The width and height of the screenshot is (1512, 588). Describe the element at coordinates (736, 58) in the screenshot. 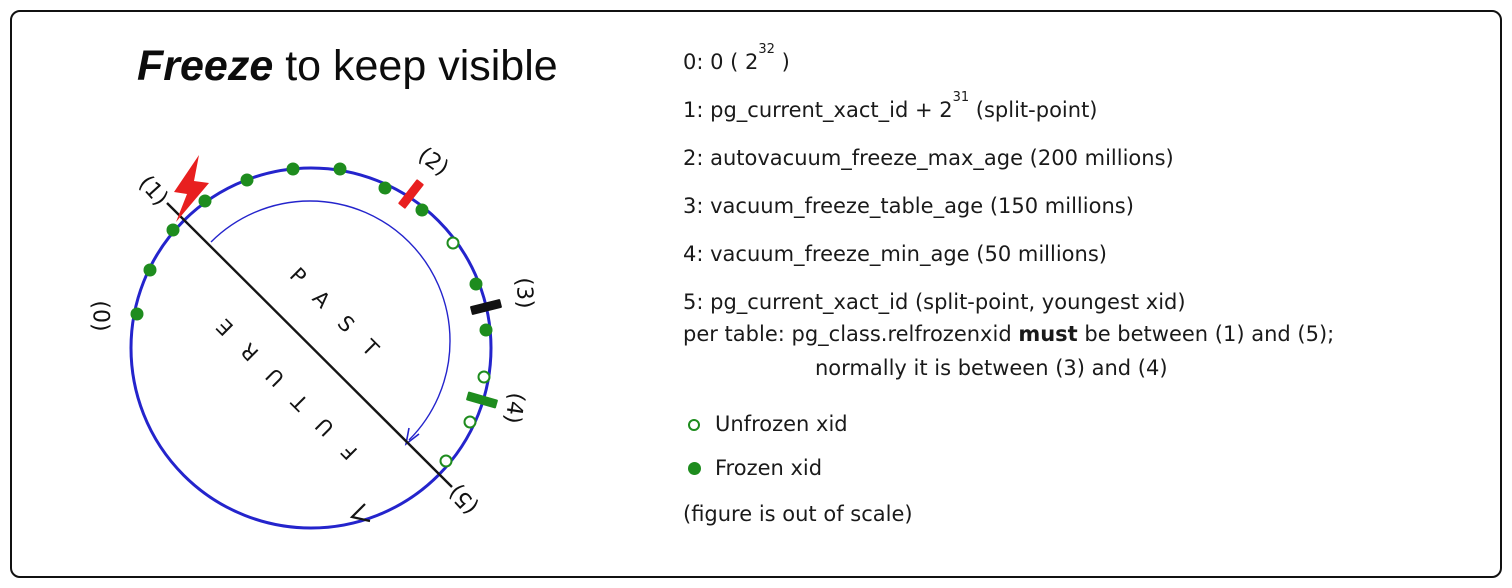

I see `list-item: 0: 0 ( 232 )` at that location.